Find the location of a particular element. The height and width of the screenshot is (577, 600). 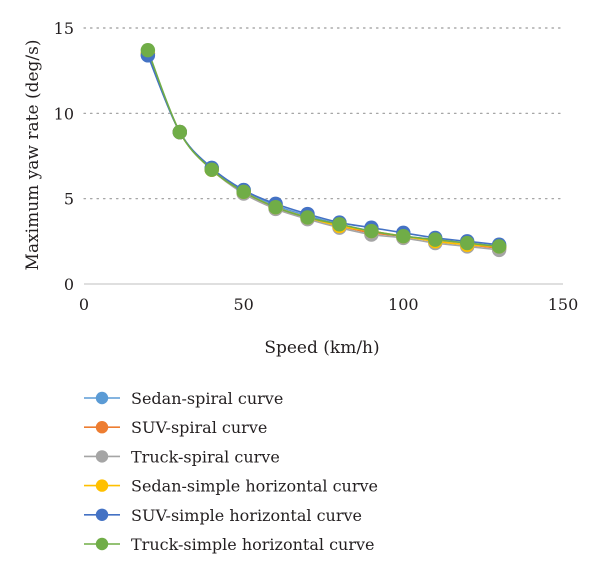

x-tick-label: 50 is located at coordinates (243, 304).